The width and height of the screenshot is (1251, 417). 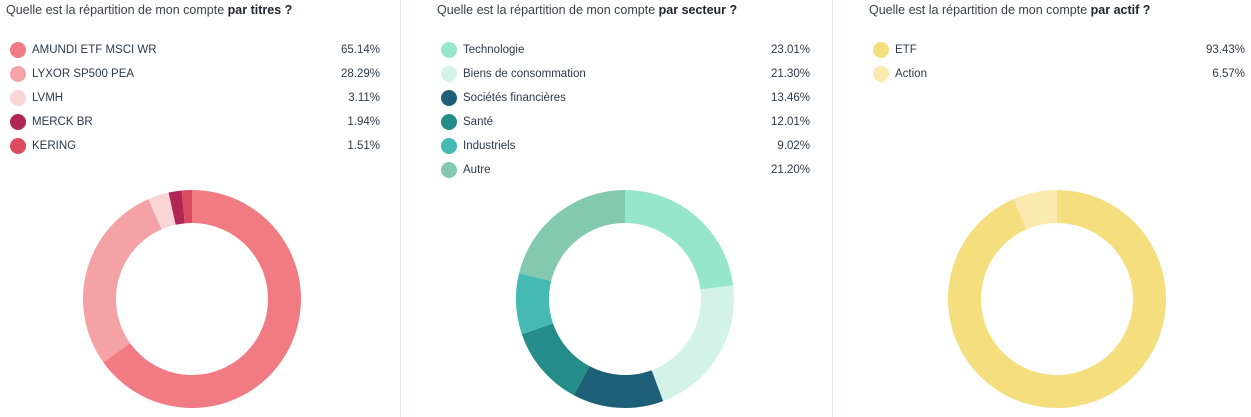 I want to click on legend-label: Technologie, so click(x=494, y=50).